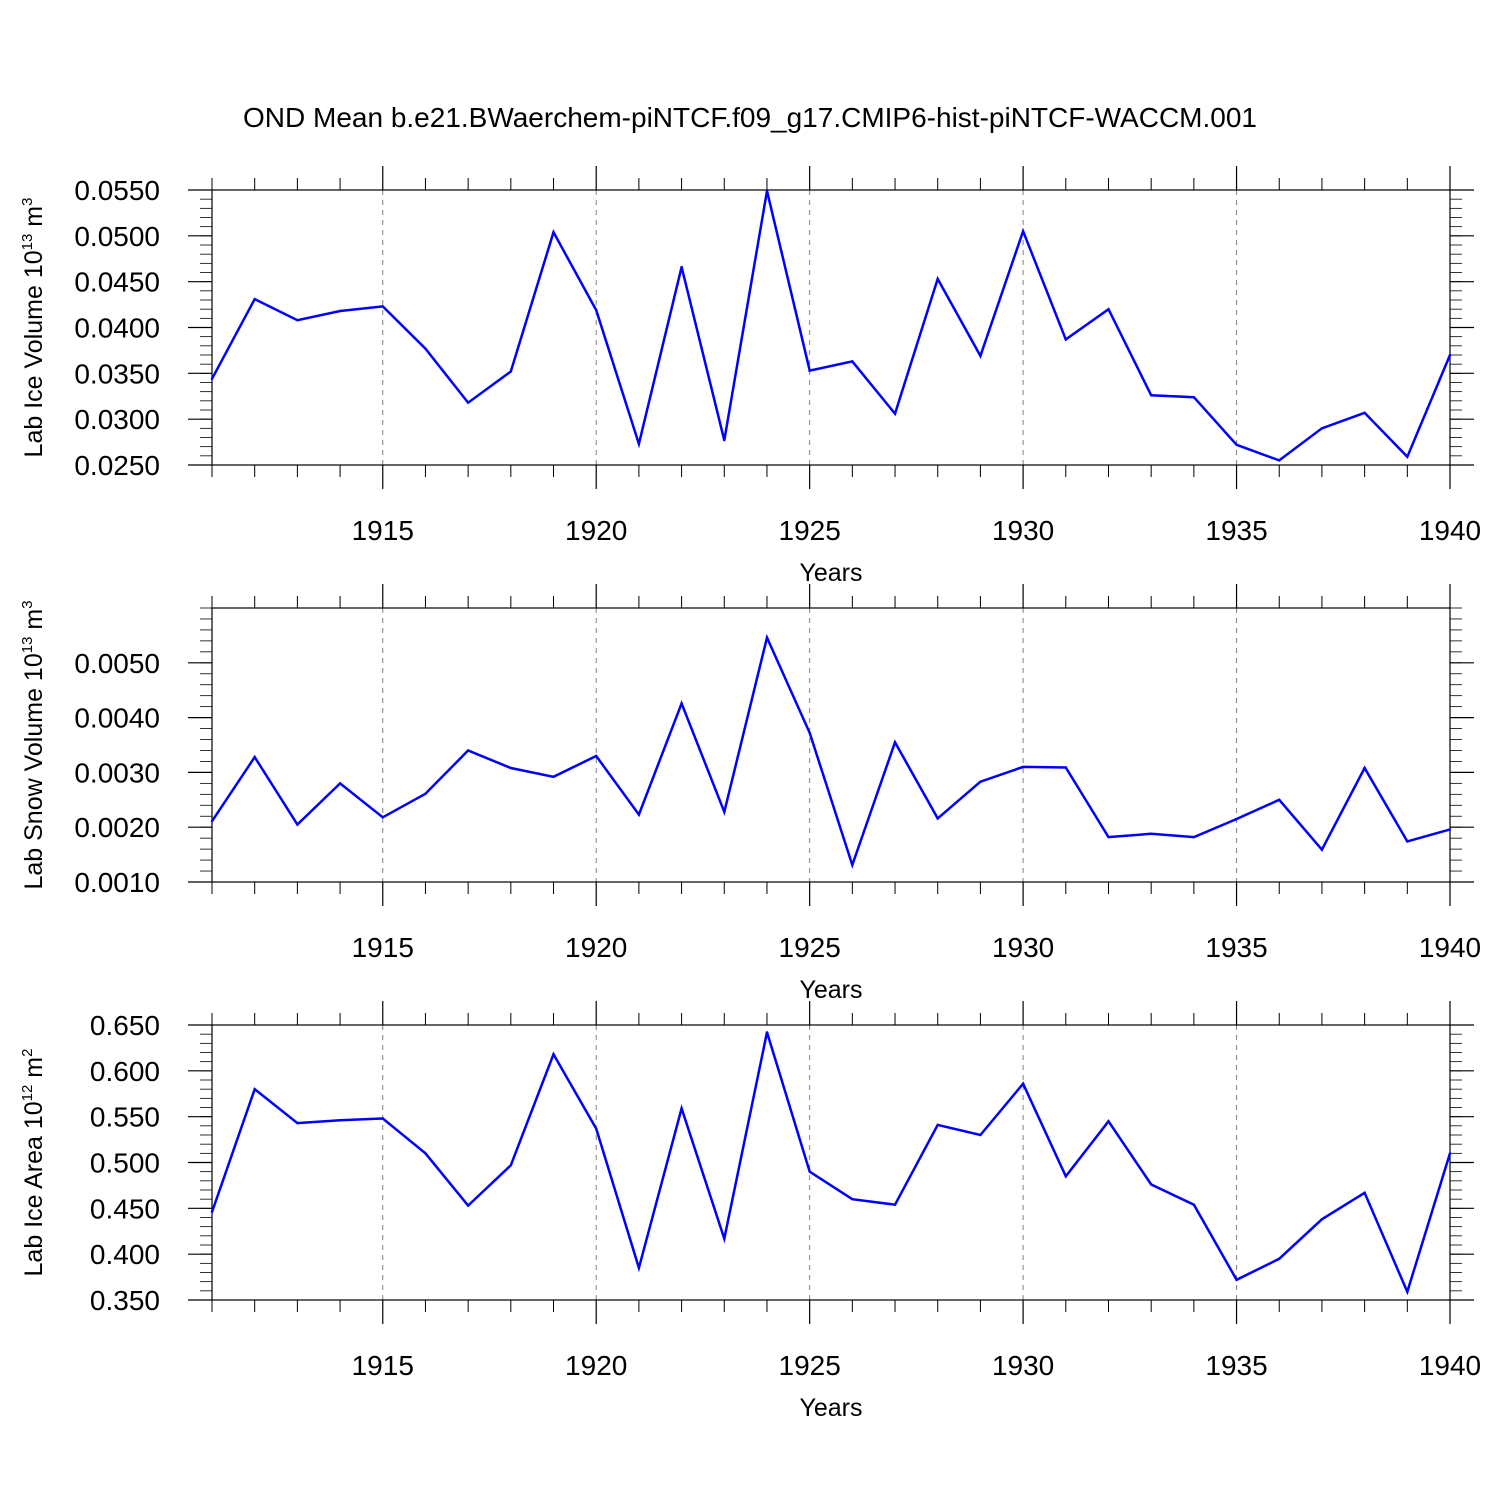 This screenshot has width=1500, height=1500. I want to click on chart1-point-1934, so click(1194, 397).